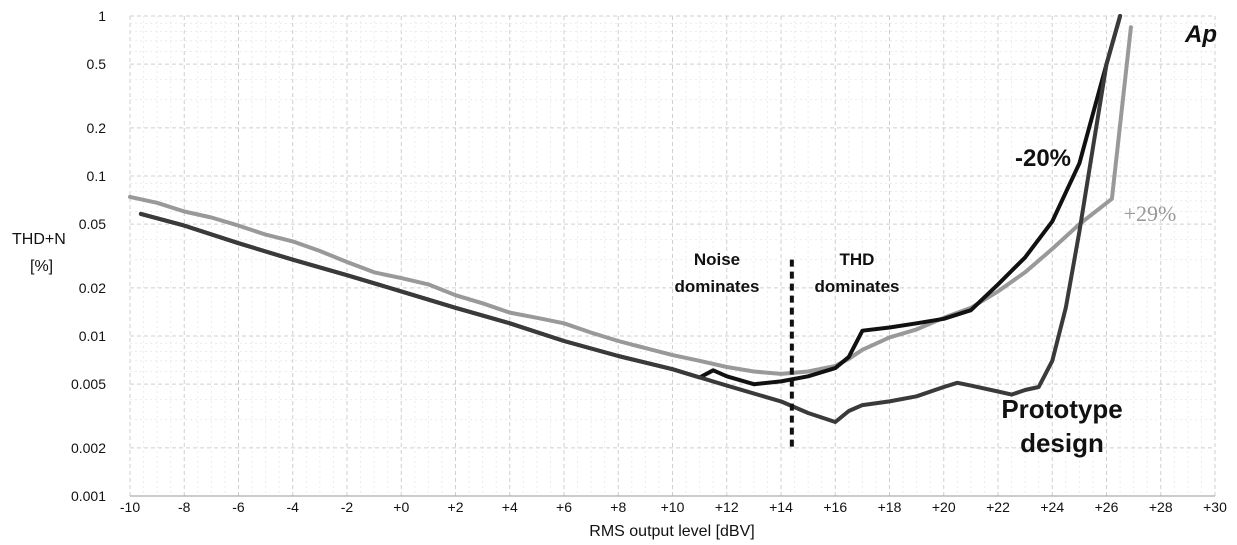 The width and height of the screenshot is (1237, 545). What do you see at coordinates (92, 224) in the screenshot?
I see `y-tick-label: 0.05` at bounding box center [92, 224].